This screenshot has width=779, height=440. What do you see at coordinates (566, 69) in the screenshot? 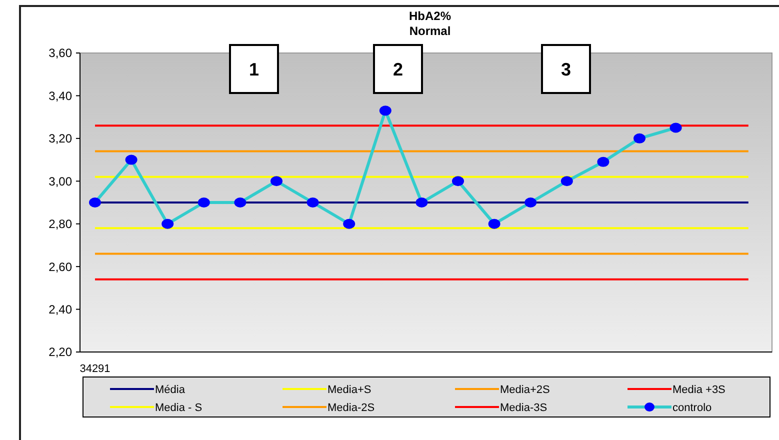
I see `annotation: 3` at bounding box center [566, 69].